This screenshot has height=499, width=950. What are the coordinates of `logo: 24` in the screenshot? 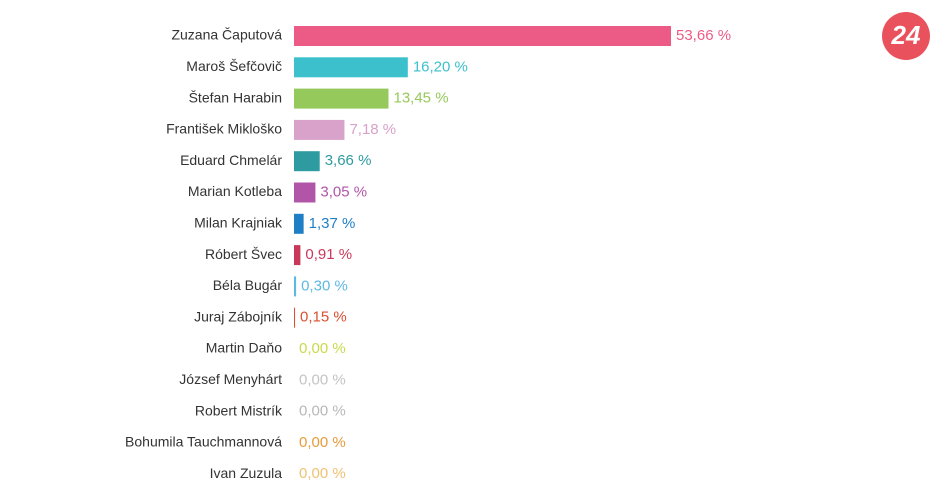 It's located at (906, 35).